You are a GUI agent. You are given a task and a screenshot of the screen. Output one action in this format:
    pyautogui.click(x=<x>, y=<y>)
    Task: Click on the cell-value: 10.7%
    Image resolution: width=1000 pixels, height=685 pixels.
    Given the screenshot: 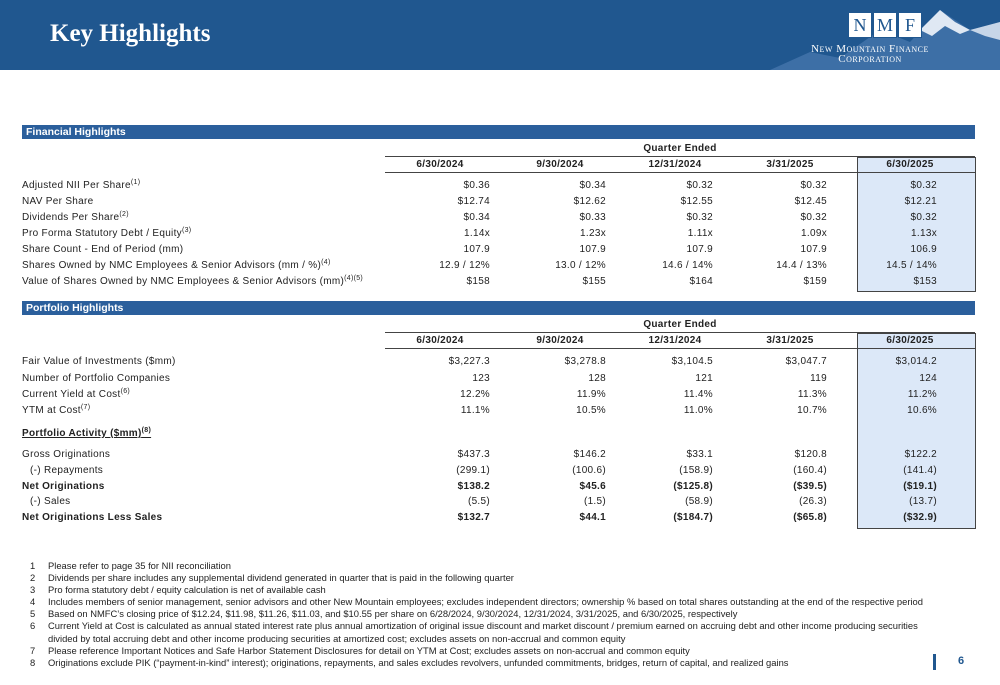 What is the action you would take?
    pyautogui.click(x=812, y=410)
    